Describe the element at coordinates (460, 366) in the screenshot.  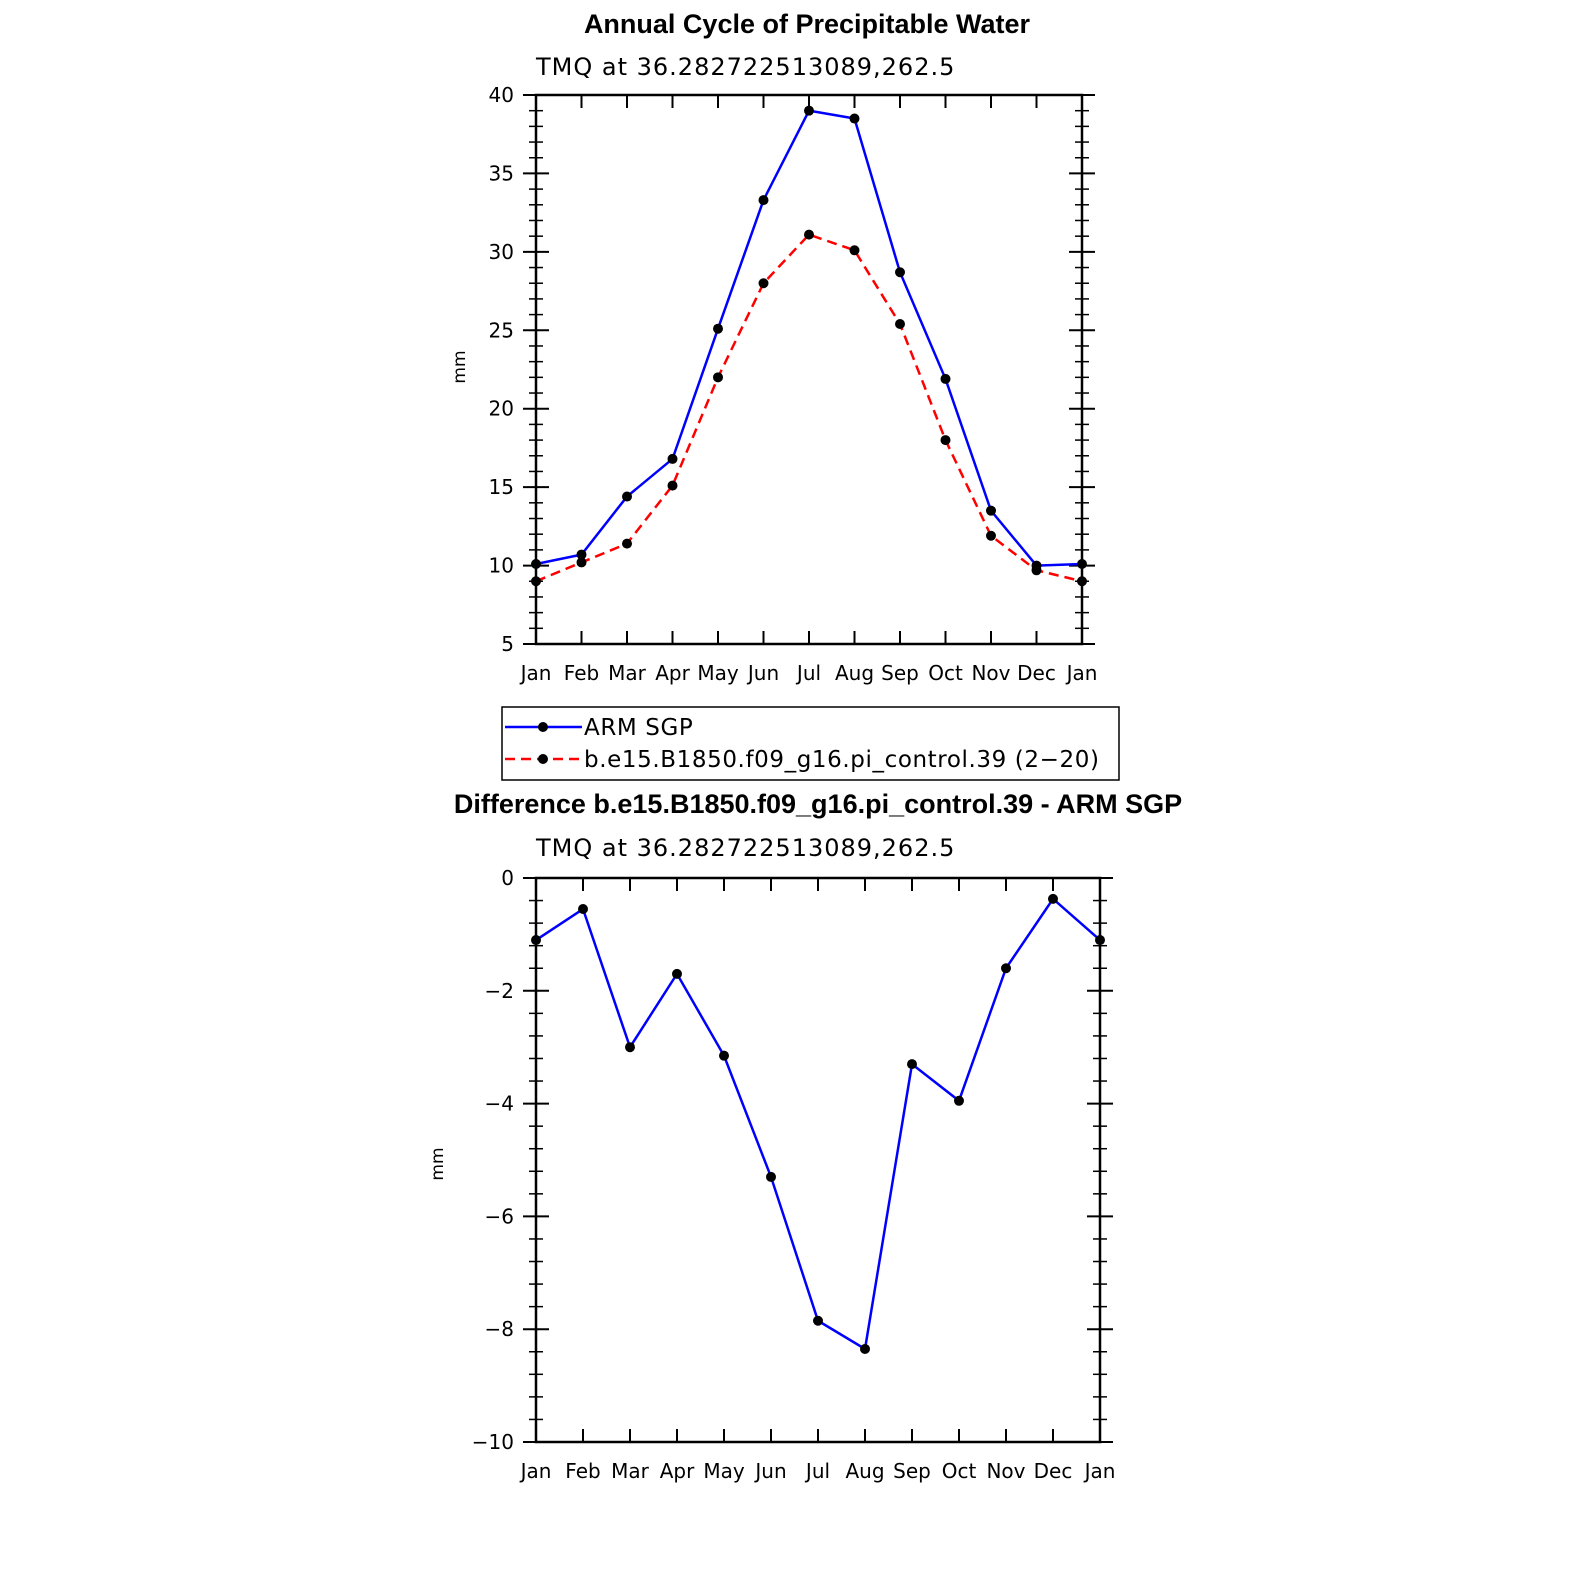
I see `chart1-y-axis-label: mm` at that location.